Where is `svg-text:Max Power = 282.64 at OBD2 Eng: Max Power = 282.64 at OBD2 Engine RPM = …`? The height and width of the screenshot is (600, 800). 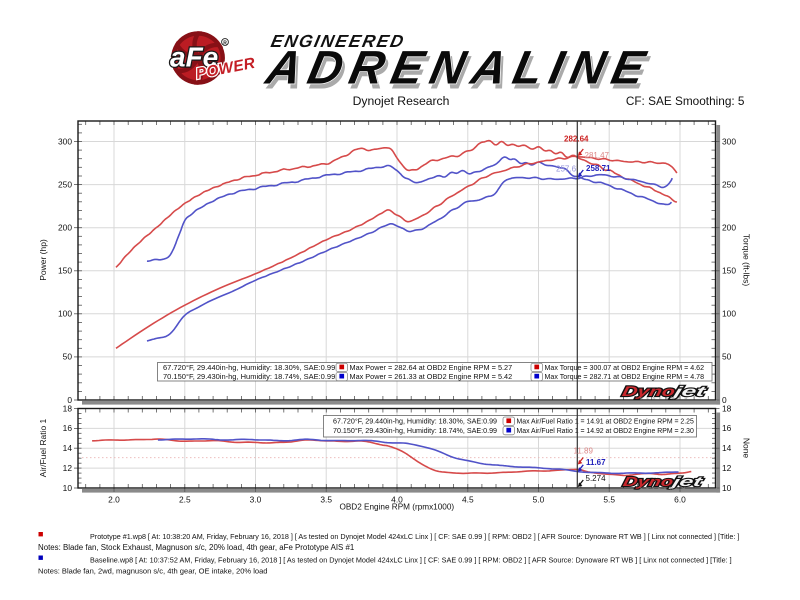
svg-text:Max Power = 282.64 at OBD2 Eng: Max Power = 282.64 at OBD2 Engine RPM = … is located at coordinates (431, 367).